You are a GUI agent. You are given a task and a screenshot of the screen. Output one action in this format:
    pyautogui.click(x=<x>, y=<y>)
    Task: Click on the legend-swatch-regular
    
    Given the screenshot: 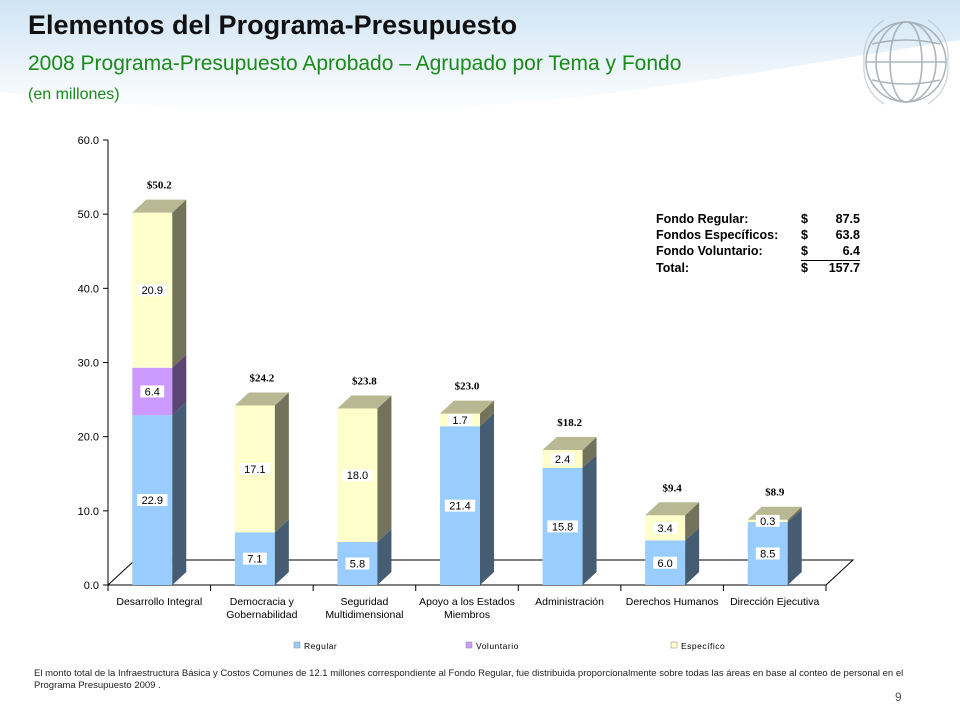 What is the action you would take?
    pyautogui.click(x=297, y=645)
    